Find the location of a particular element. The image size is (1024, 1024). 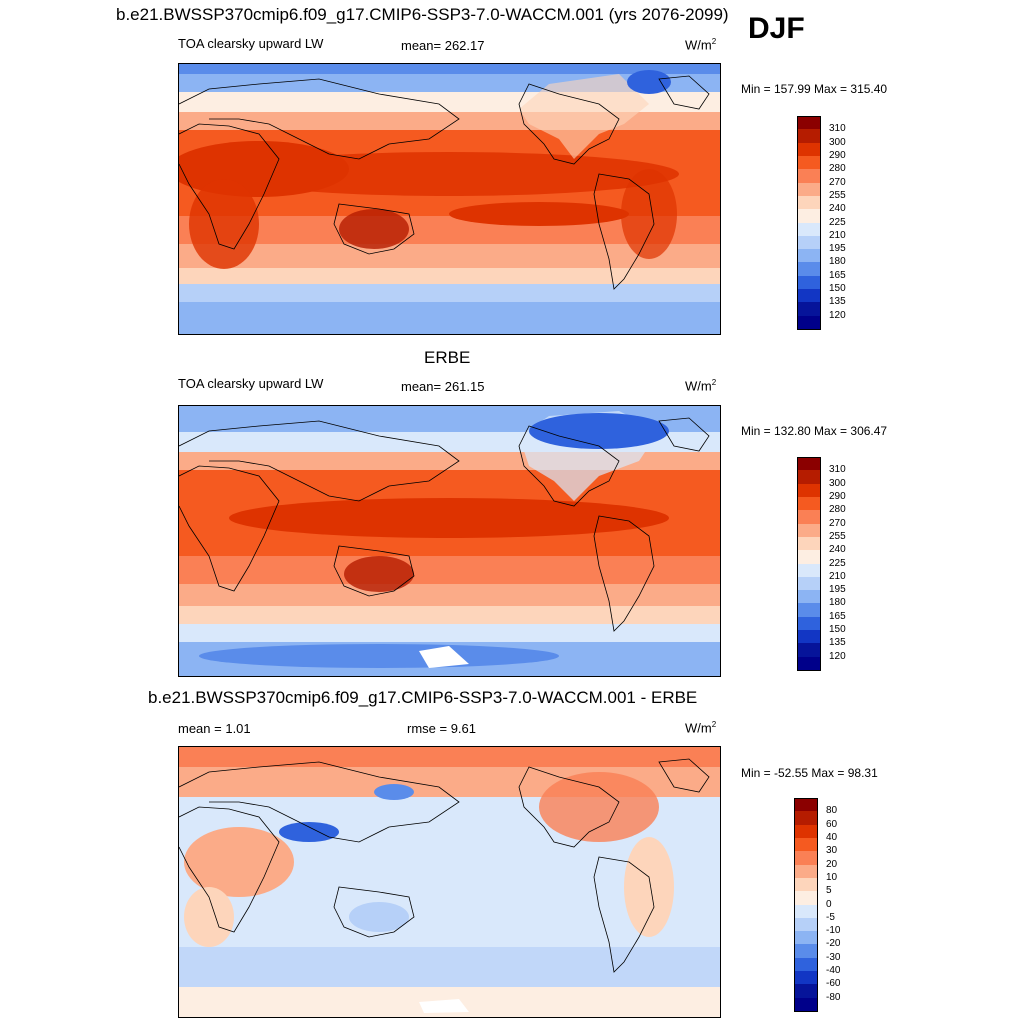

colorbar-tick-label: 5 is located at coordinates (829, 891).